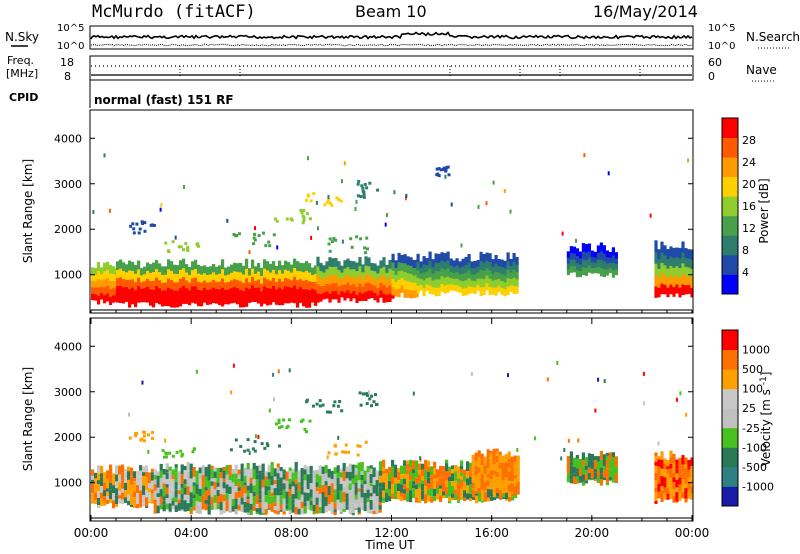 Image resolution: width=800 pixels, height=554 pixels. Describe the element at coordinates (410, 72) in the screenshot. I see `freq-spikes` at that location.